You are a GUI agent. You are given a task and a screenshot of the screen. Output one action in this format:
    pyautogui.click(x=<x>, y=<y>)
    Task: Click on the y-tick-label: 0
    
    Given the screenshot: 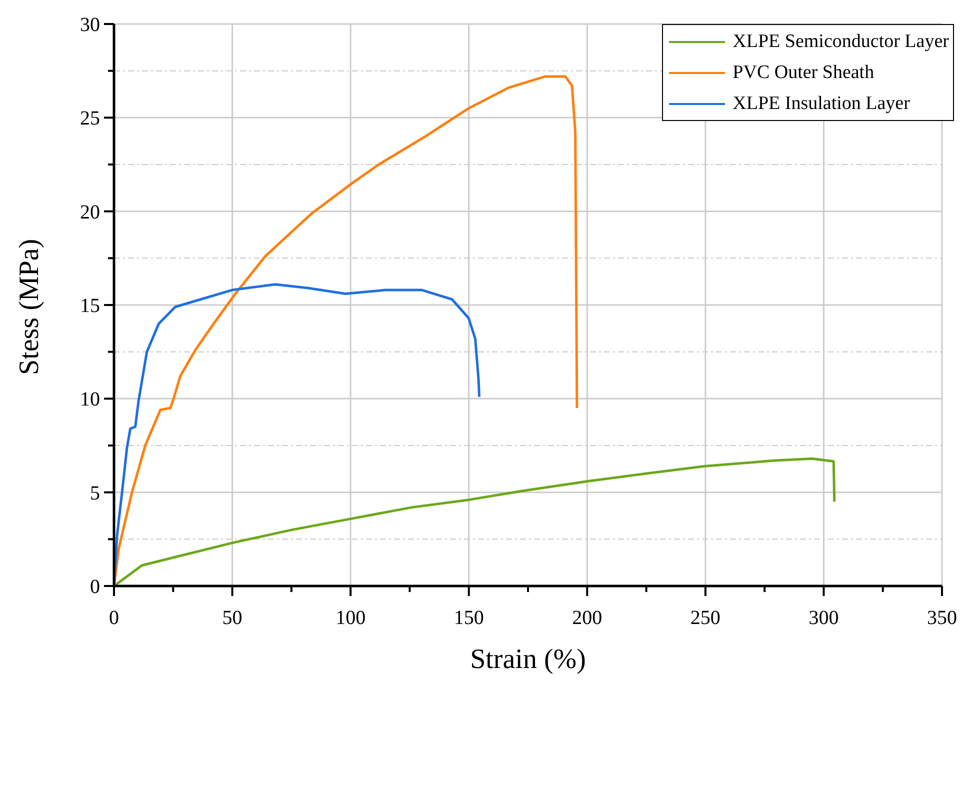 What is the action you would take?
    pyautogui.click(x=95, y=587)
    